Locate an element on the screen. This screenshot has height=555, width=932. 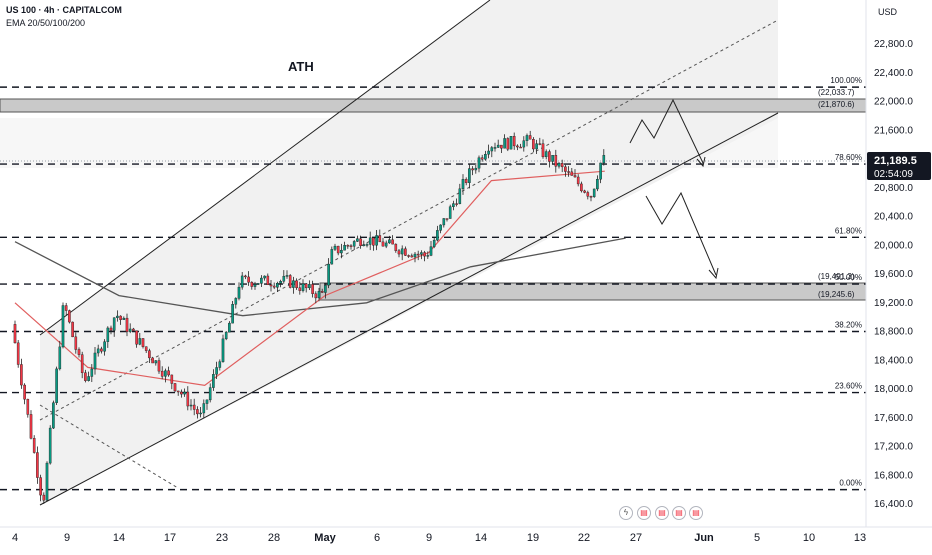
arrow-head-up is located at coordinates (701, 162).